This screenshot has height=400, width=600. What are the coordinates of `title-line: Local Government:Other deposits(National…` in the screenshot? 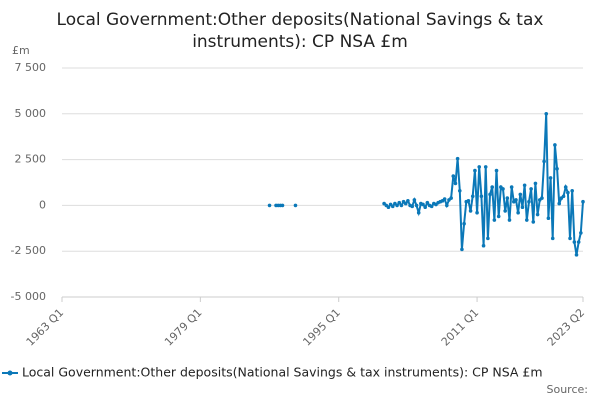 It's located at (300, 20).